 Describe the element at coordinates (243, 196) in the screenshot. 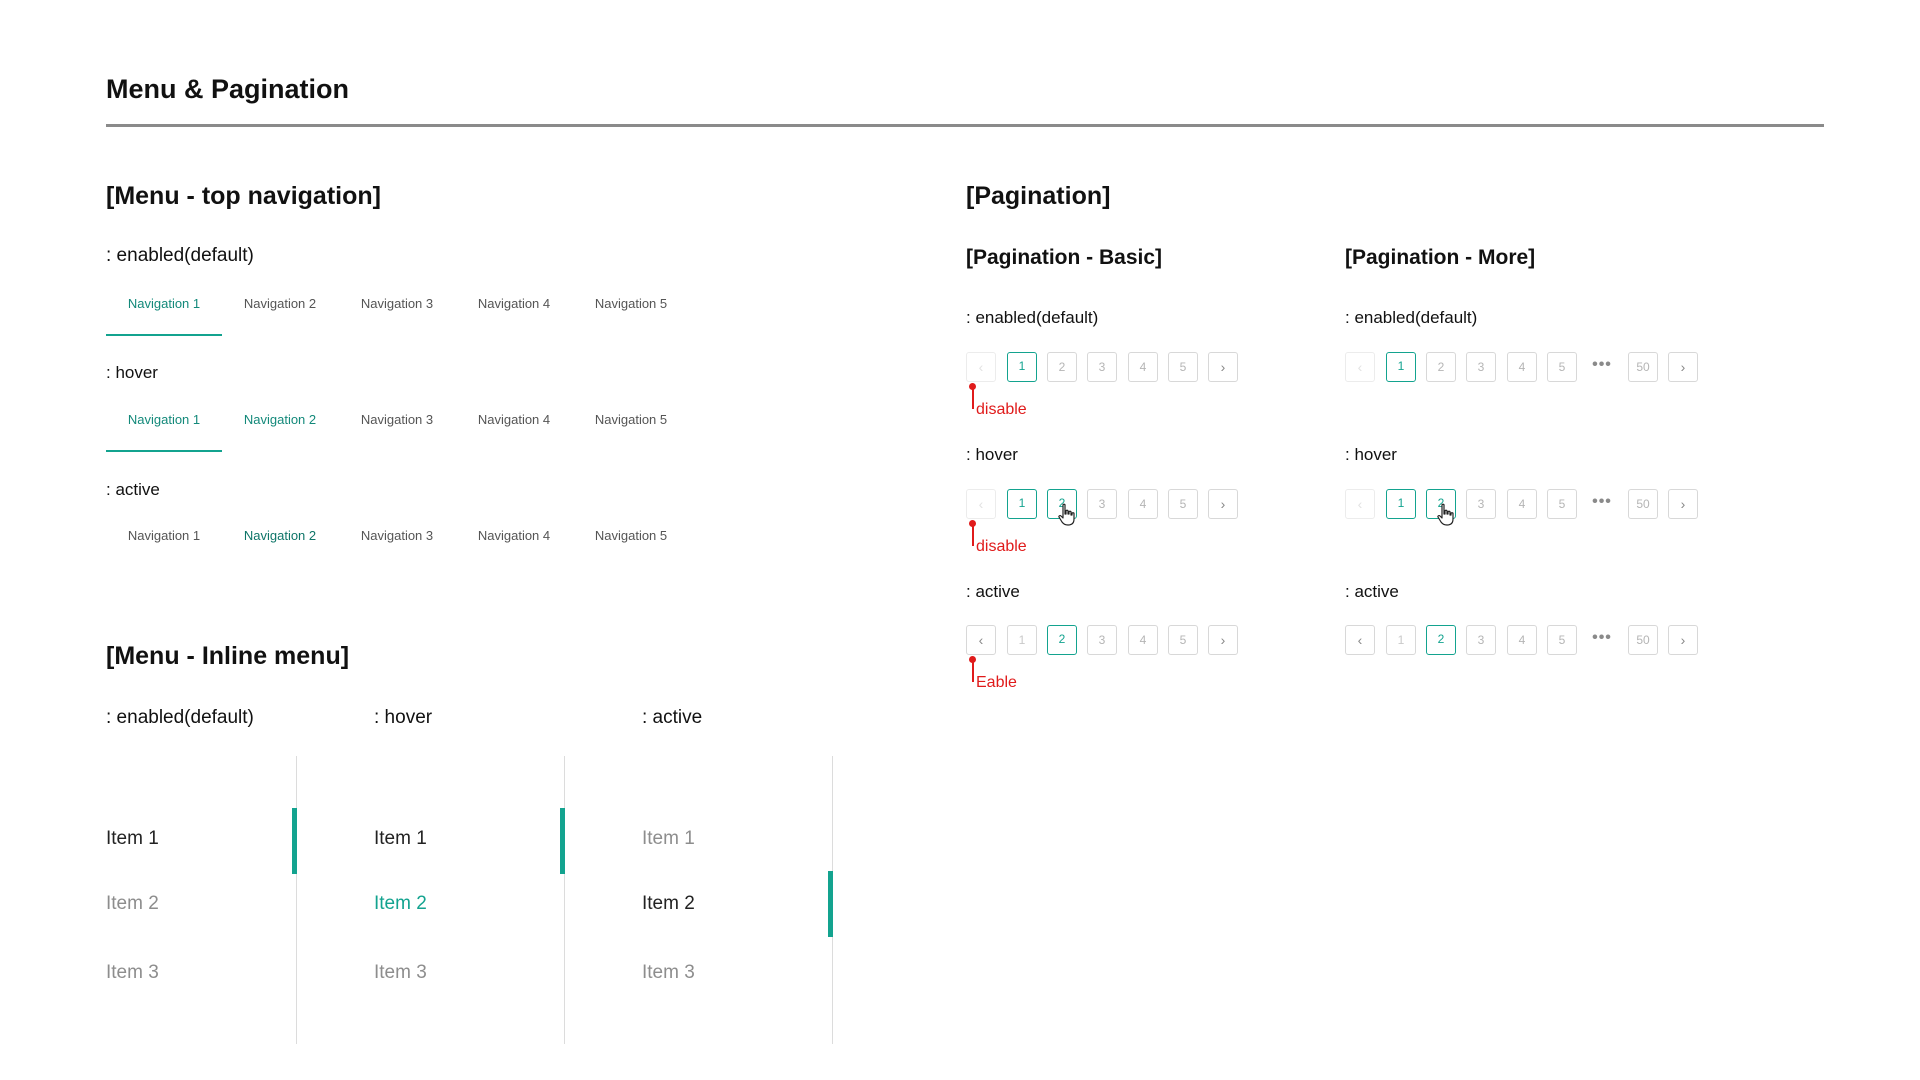

I see `top-nav-section-title: [Menu - top navigation]` at that location.